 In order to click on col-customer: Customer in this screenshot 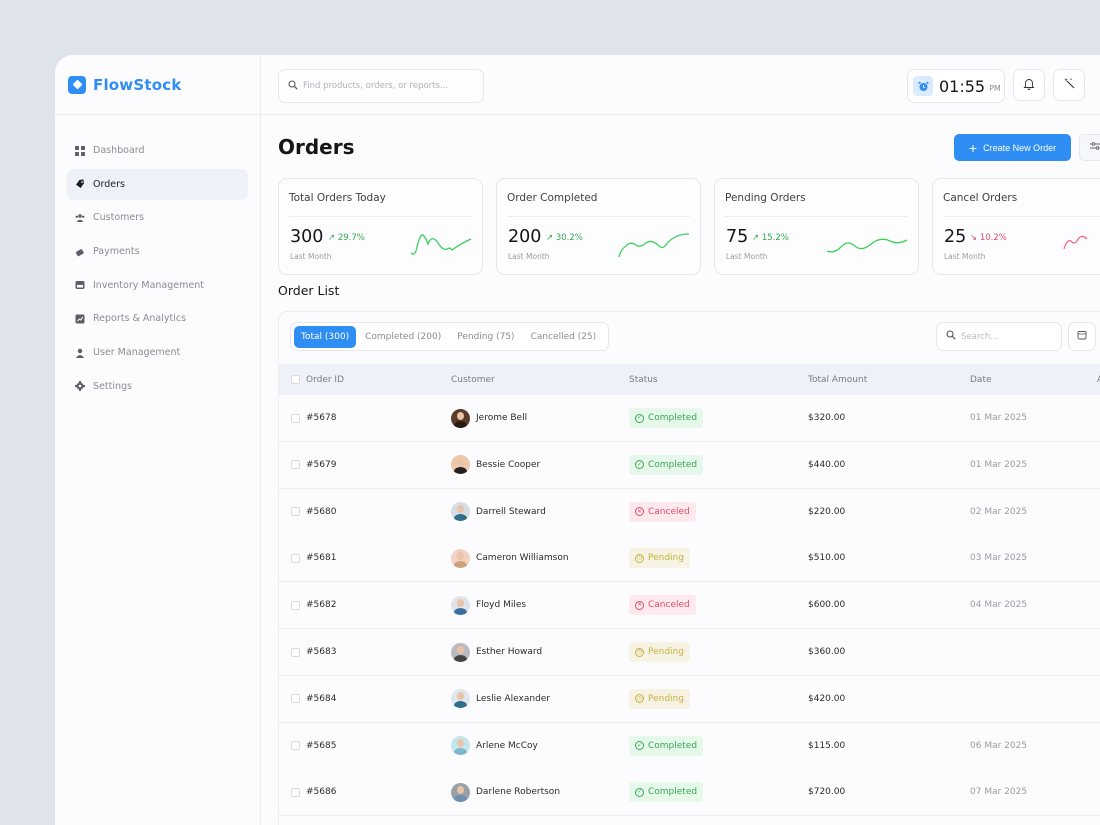, I will do `click(473, 379)`.